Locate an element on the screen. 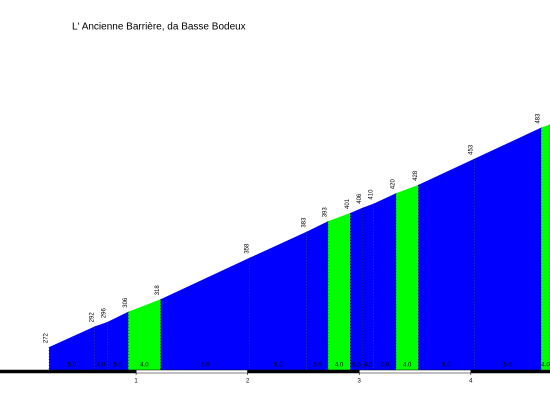 Image resolution: width=550 pixels, height=400 pixels. x-tick-label: 4 is located at coordinates (471, 382).